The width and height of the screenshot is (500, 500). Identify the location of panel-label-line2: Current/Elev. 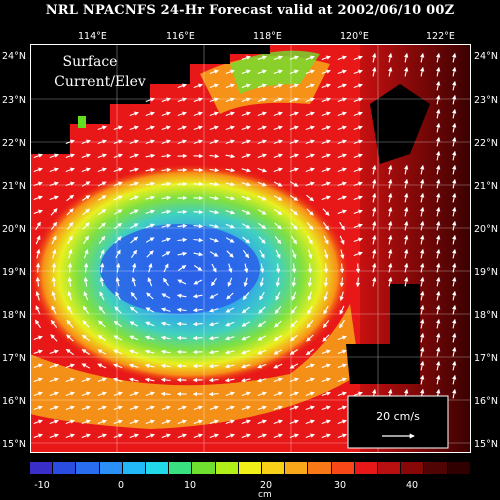
(100, 82).